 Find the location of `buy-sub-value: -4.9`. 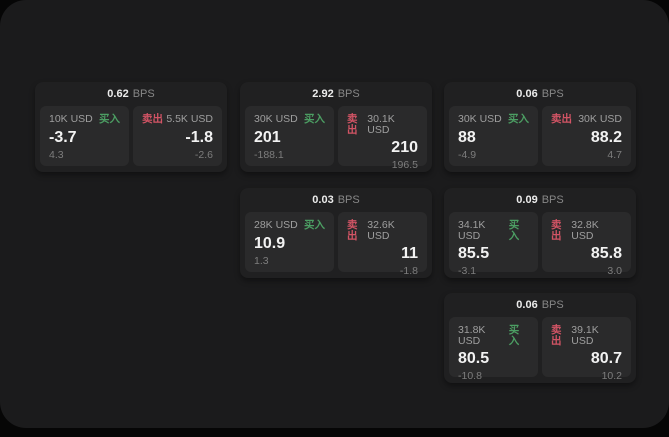

buy-sub-value: -4.9 is located at coordinates (467, 154).